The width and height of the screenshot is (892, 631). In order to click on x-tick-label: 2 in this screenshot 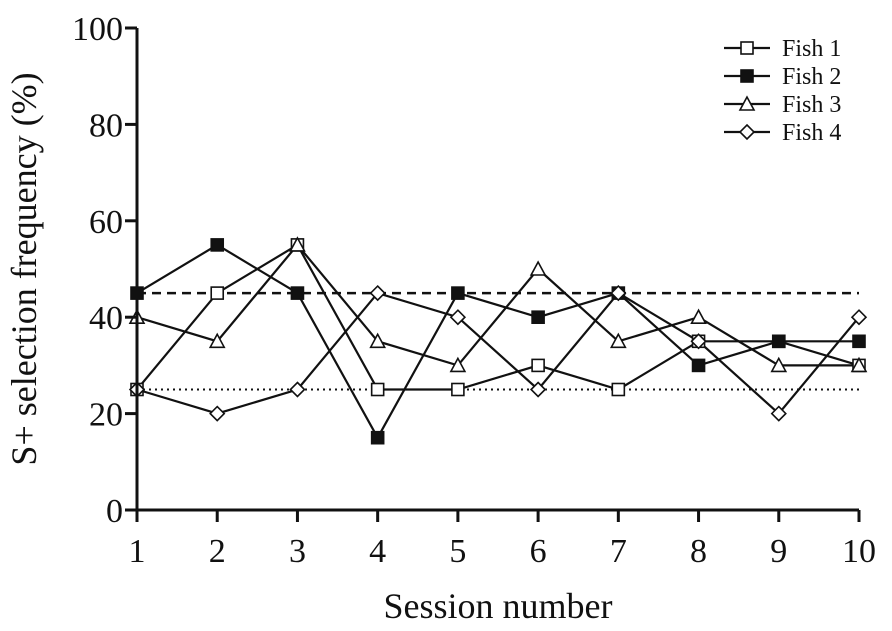, I will do `click(217, 551)`.